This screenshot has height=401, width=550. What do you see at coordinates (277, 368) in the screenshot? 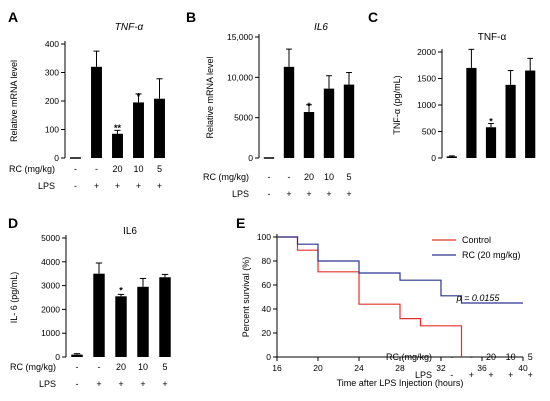
I see `x-tick-label: 16` at bounding box center [277, 368].